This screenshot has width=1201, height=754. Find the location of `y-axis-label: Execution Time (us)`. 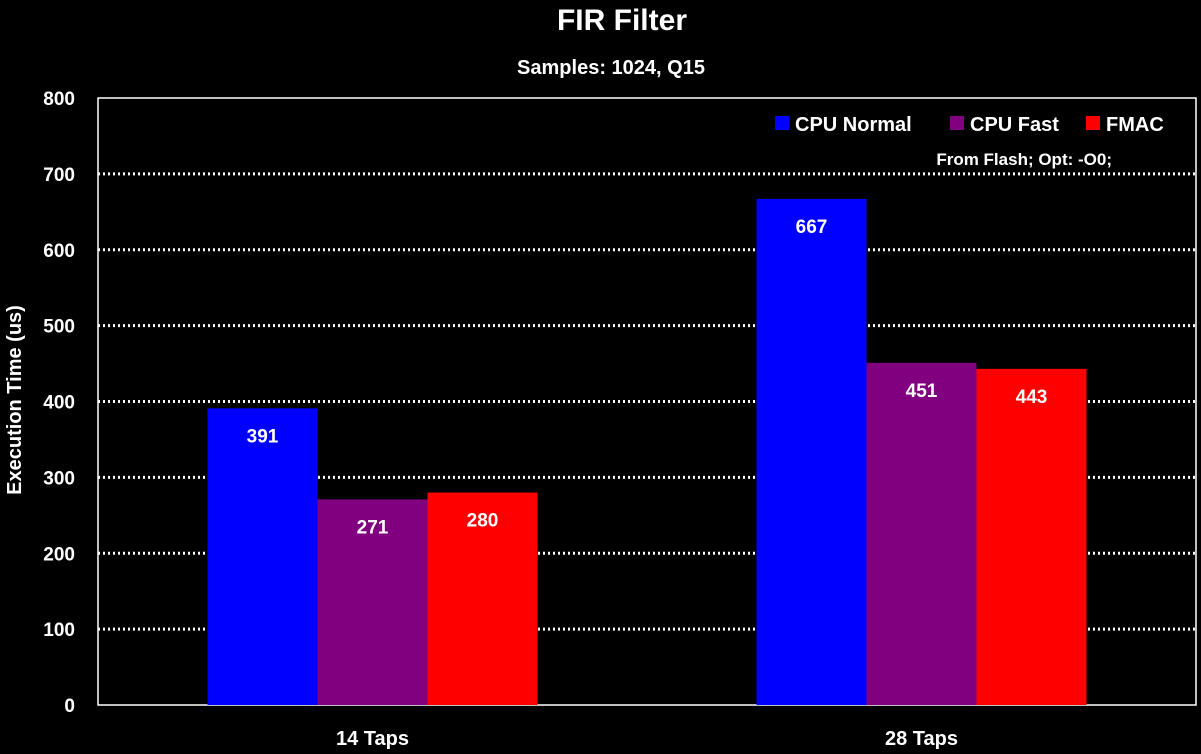

y-axis-label: Execution Time (us) is located at coordinates (15, 400).